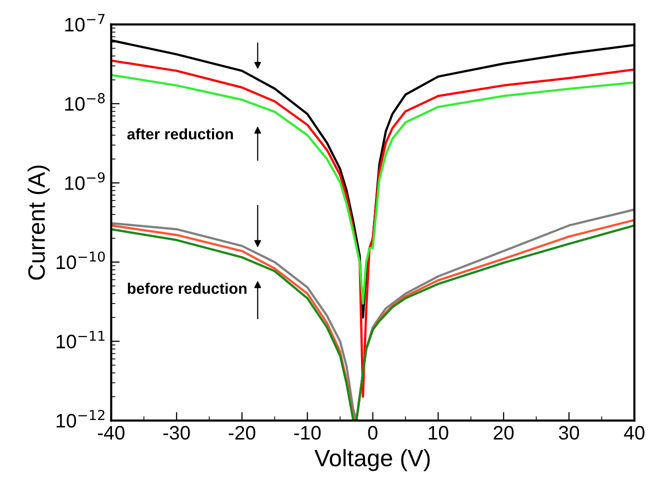  Describe the element at coordinates (176, 433) in the screenshot. I see `x-tick-label: -30` at that location.